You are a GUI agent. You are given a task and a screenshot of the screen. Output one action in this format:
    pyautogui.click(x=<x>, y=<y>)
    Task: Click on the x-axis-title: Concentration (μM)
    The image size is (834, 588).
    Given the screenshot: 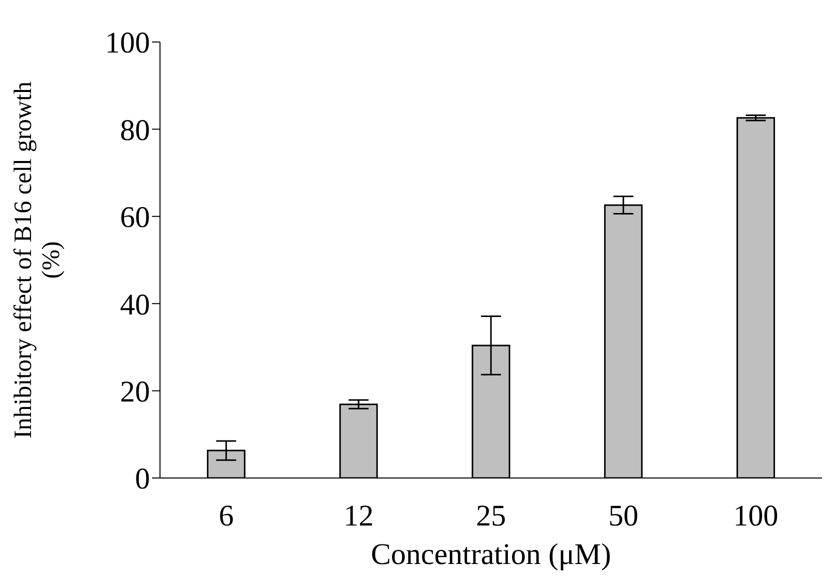 What is the action you would take?
    pyautogui.click(x=491, y=554)
    